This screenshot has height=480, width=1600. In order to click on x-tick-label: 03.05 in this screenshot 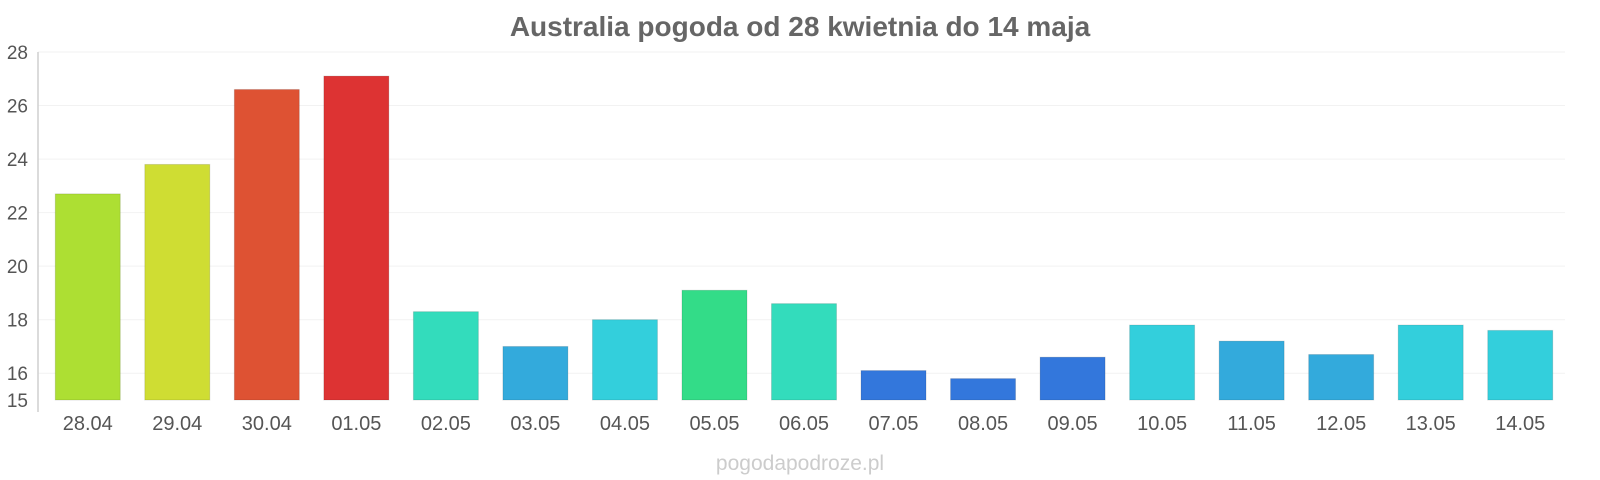, I will do `click(535, 424)`.